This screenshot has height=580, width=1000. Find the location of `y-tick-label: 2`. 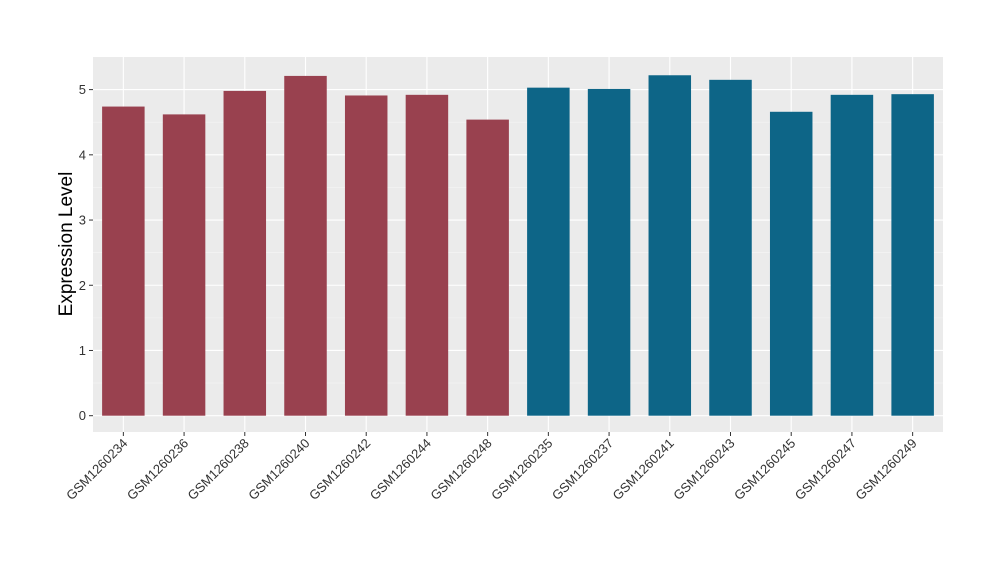

y-tick-label: 2 is located at coordinates (82, 285).